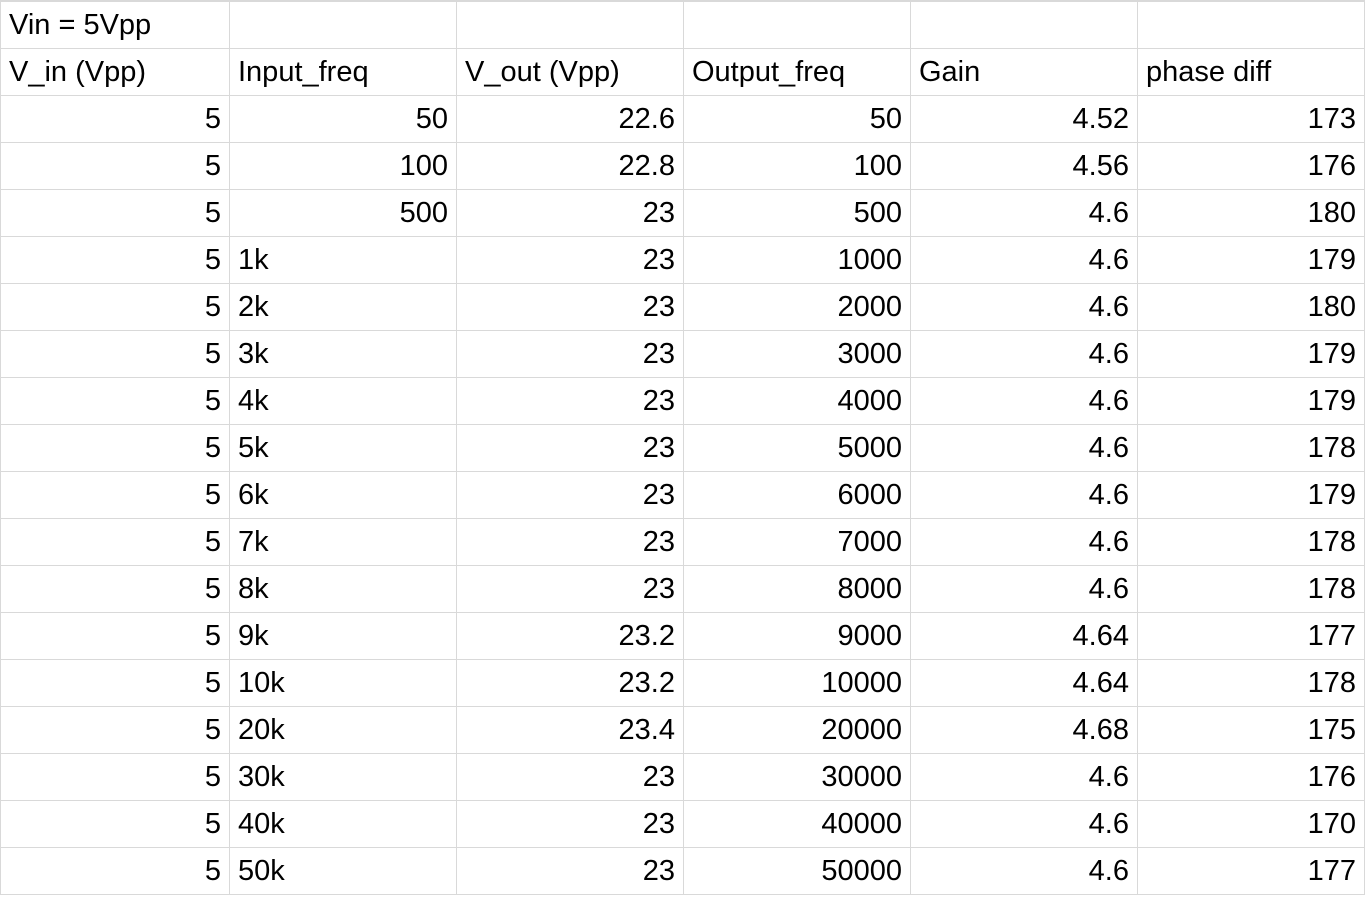 The width and height of the screenshot is (1371, 903). Describe the element at coordinates (1251, 824) in the screenshot. I see `cell-phase-diff: 170` at that location.